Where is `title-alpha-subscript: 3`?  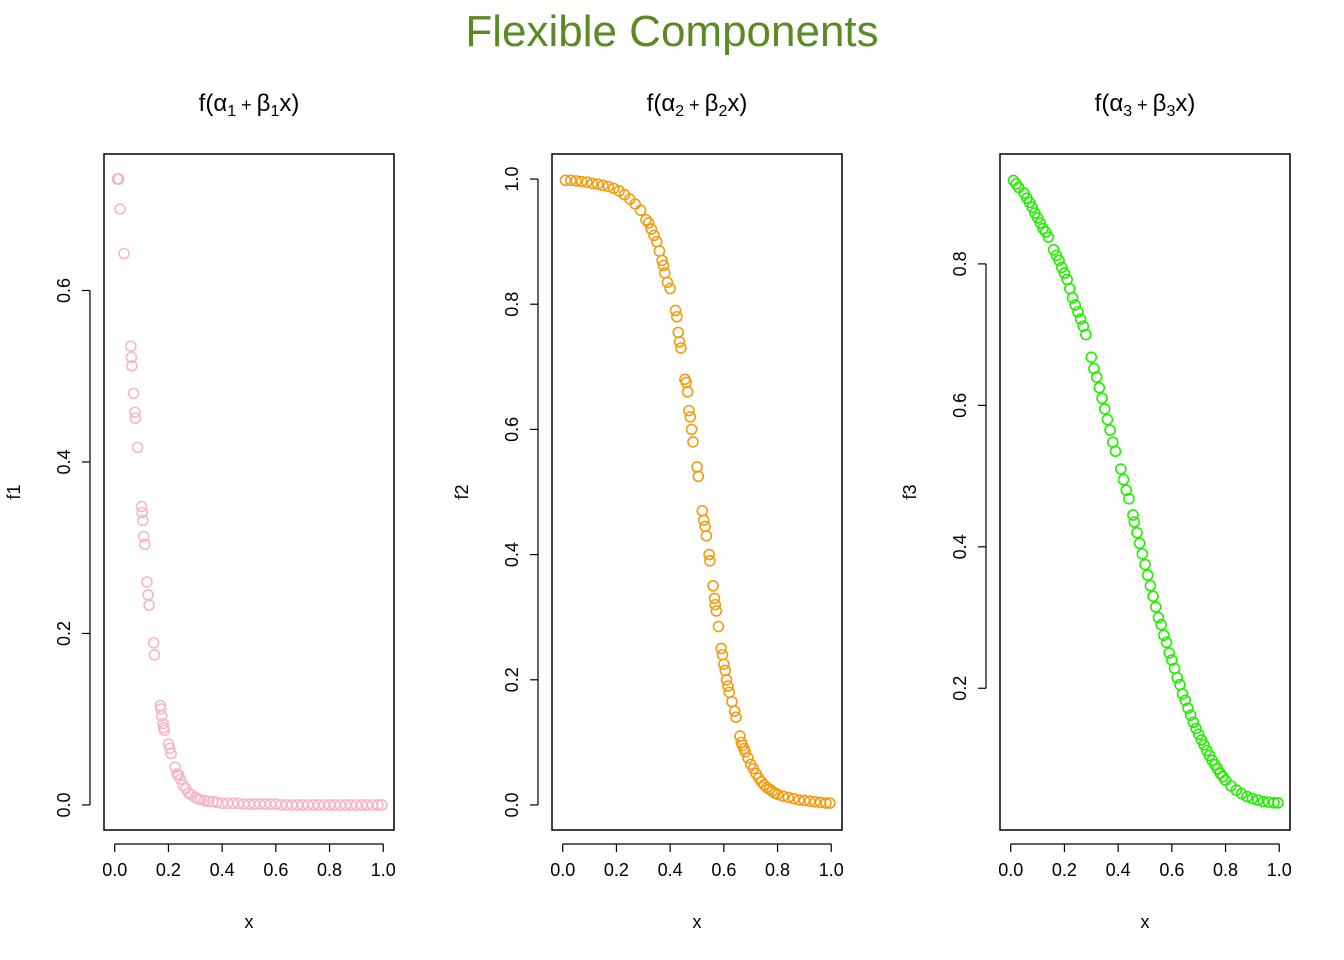 title-alpha-subscript: 3 is located at coordinates (1127, 111).